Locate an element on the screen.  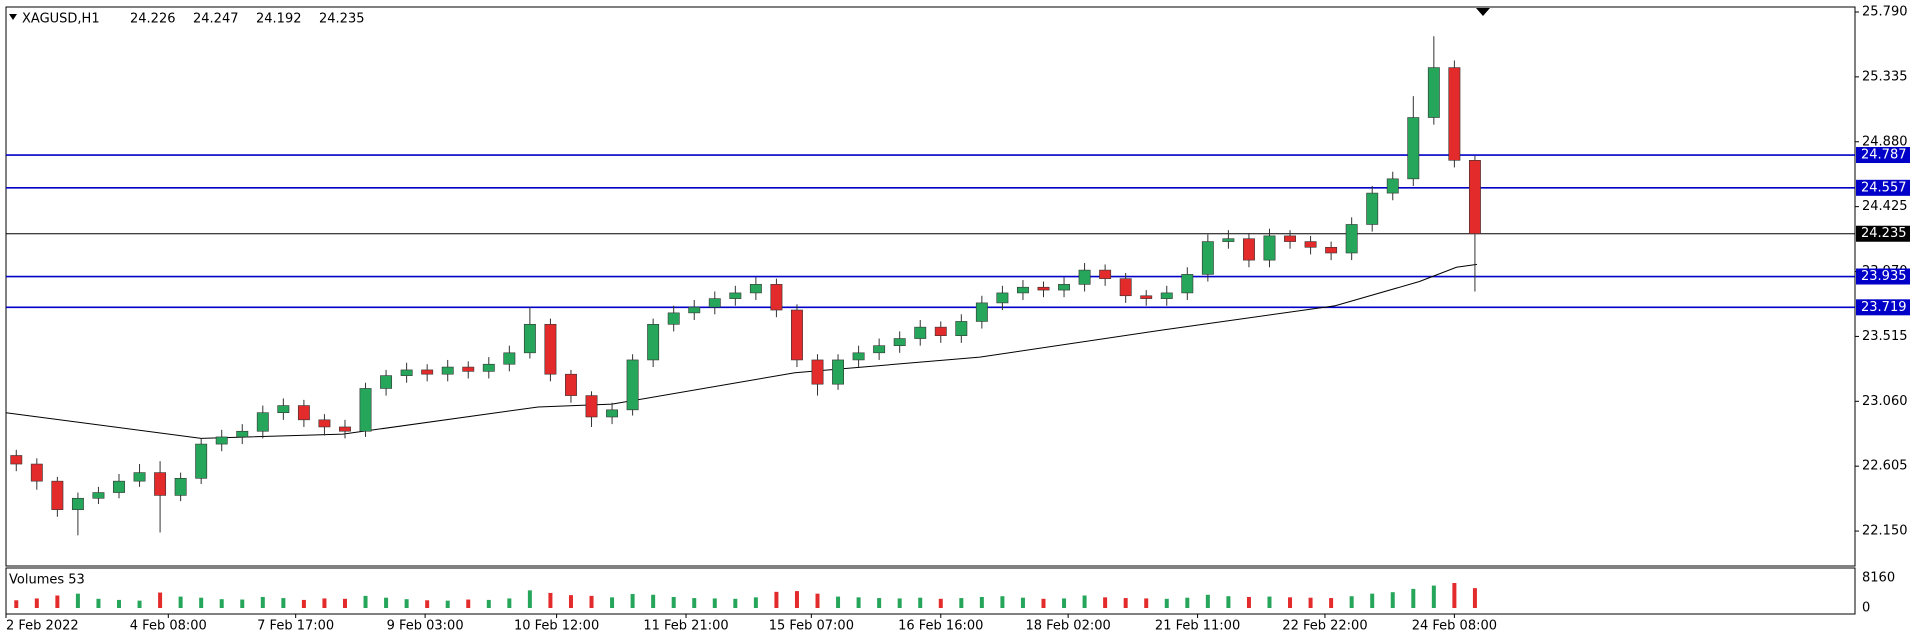
menu-arrow is located at coordinates (13, 17).